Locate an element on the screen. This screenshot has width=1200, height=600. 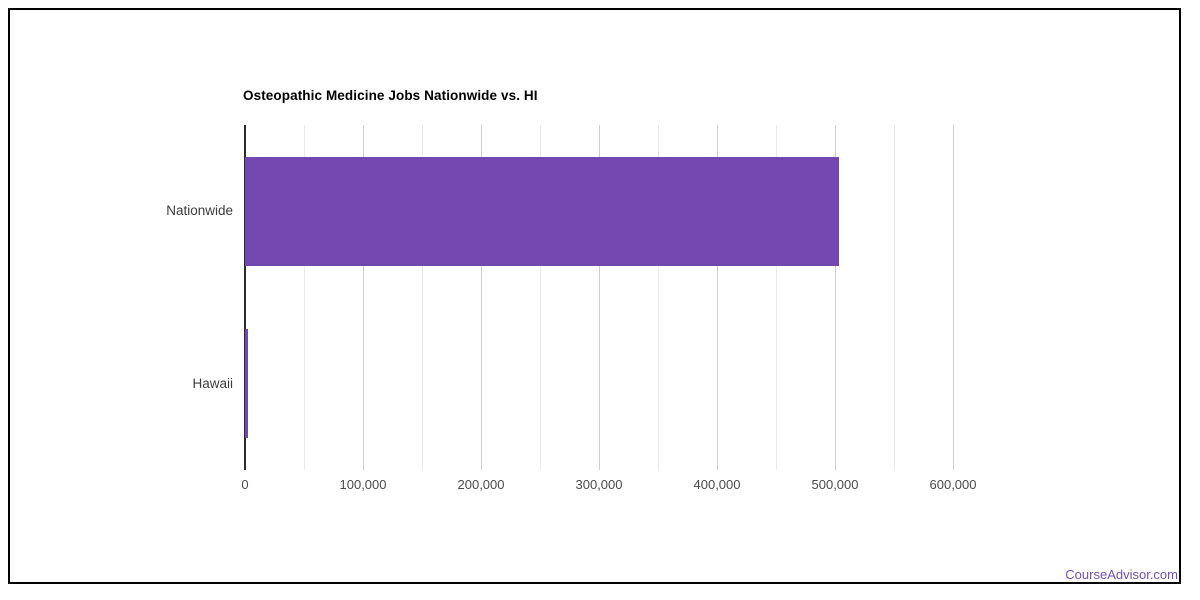
bar-nationwide is located at coordinates (542, 211).